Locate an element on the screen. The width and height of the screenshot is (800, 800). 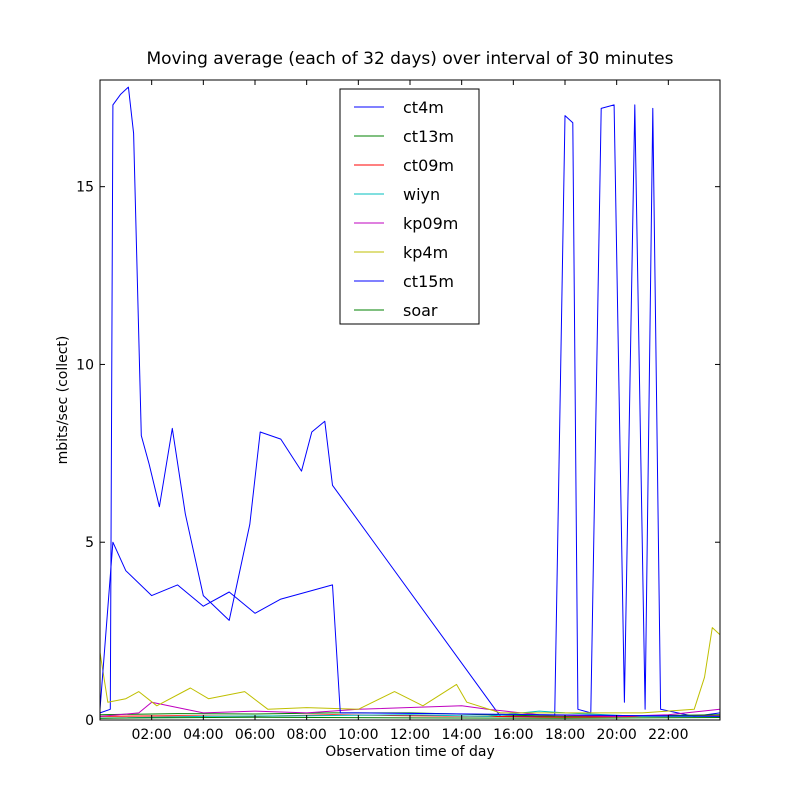
x-tick-label: 04:00 is located at coordinates (203, 735).